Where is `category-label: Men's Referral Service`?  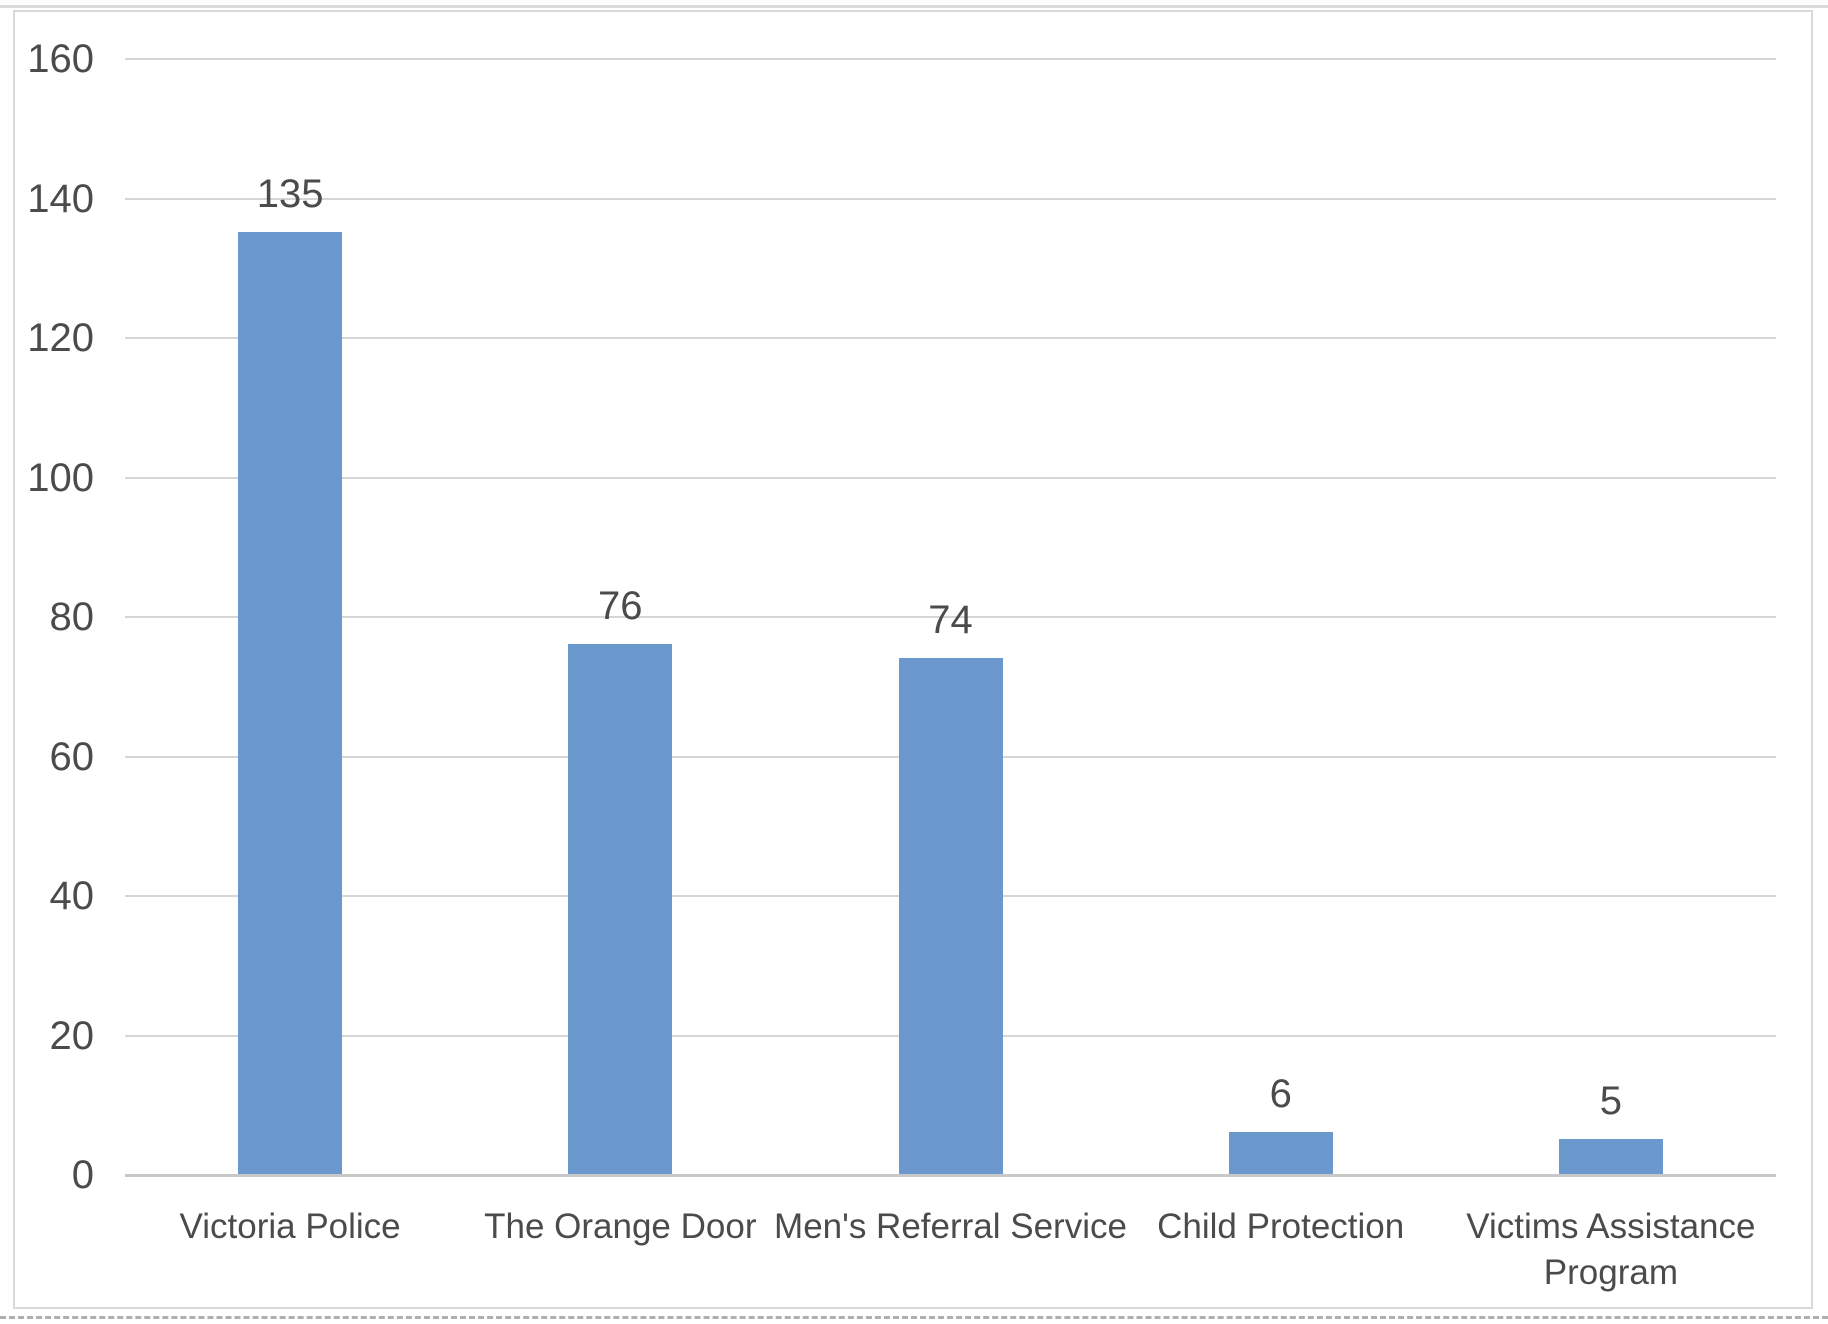
category-label: Men's Referral Service is located at coordinates (950, 1226).